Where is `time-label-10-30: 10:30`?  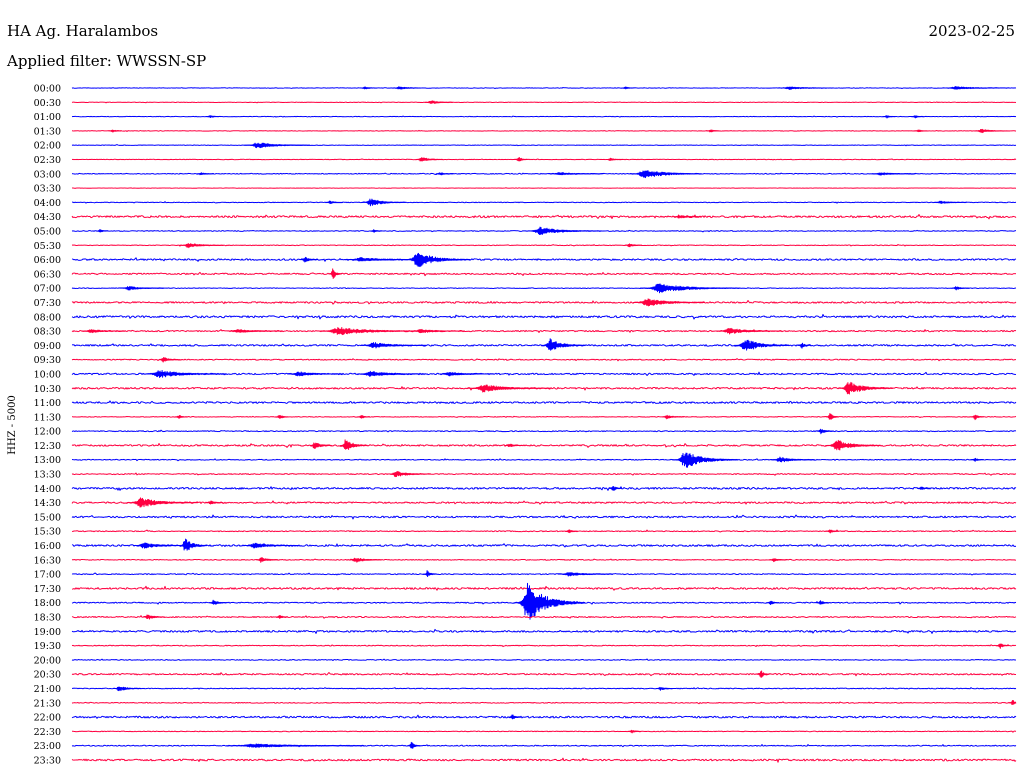 time-label-10-30: 10:30 is located at coordinates (47, 389).